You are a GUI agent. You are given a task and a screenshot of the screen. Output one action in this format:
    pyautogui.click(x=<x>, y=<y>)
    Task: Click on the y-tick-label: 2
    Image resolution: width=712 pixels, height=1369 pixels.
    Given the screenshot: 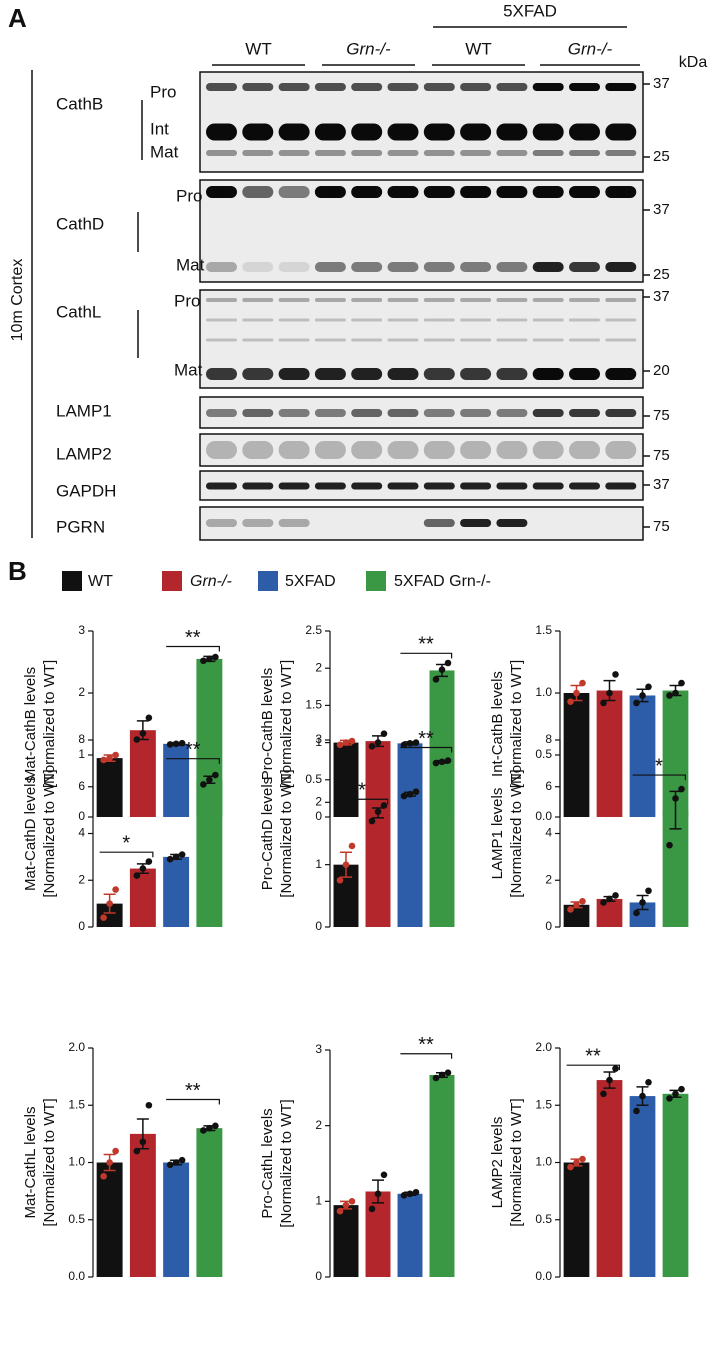 What is the action you would take?
    pyautogui.click(x=81, y=692)
    